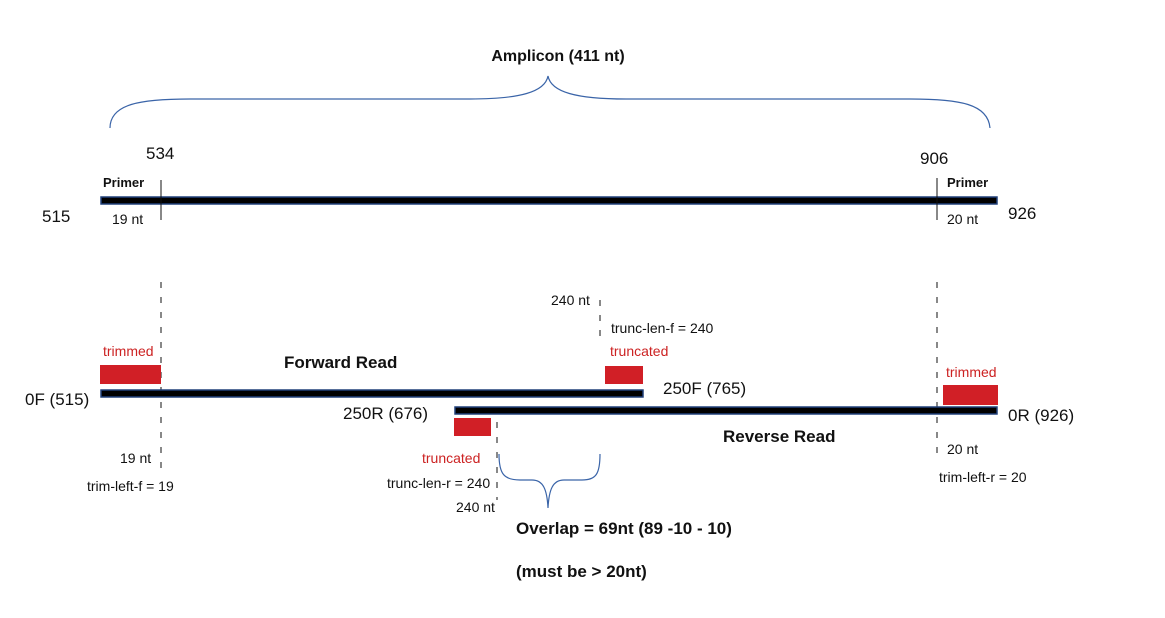 This screenshot has width=1165, height=618. Describe the element at coordinates (135, 458) in the screenshot. I see `forward-trim-length: 19 nt` at that location.